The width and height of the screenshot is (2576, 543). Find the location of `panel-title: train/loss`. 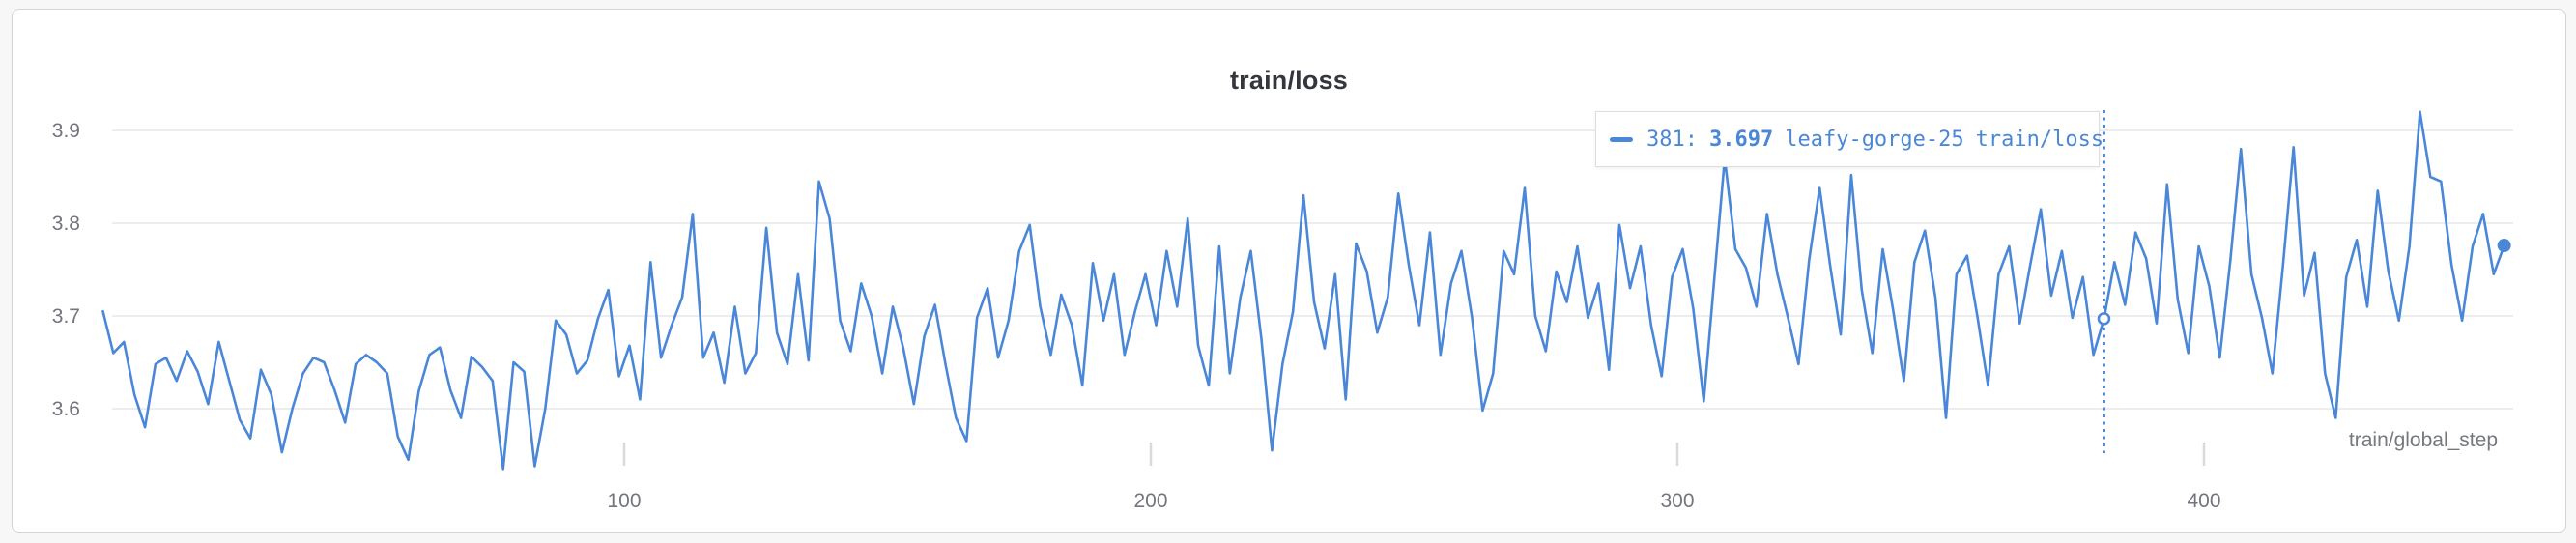

panel-title: train/loss is located at coordinates (1289, 80).